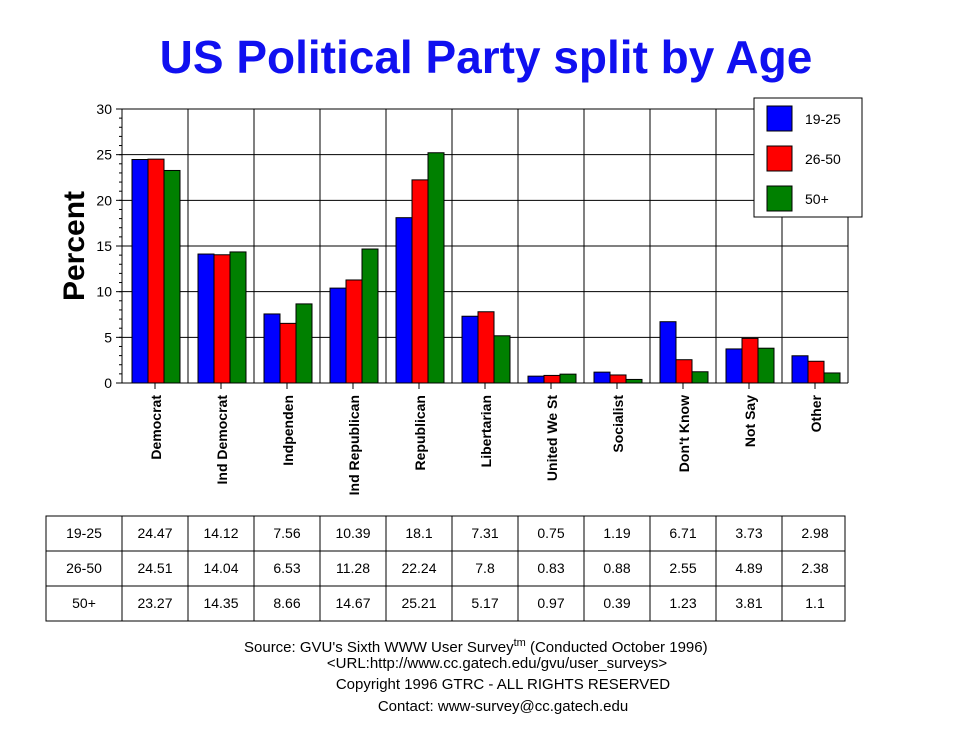 The width and height of the screenshot is (970, 736). What do you see at coordinates (154, 568) in the screenshot?
I see `table-cell: 24.51` at bounding box center [154, 568].